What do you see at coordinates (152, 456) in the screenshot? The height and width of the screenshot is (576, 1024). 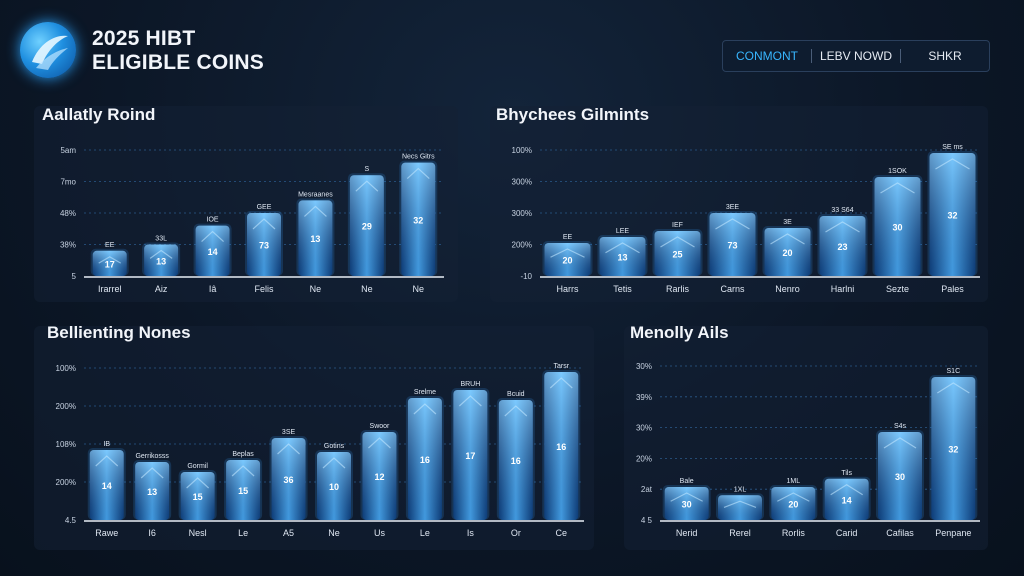 I see `bar-top-label: Gerrikosss` at bounding box center [152, 456].